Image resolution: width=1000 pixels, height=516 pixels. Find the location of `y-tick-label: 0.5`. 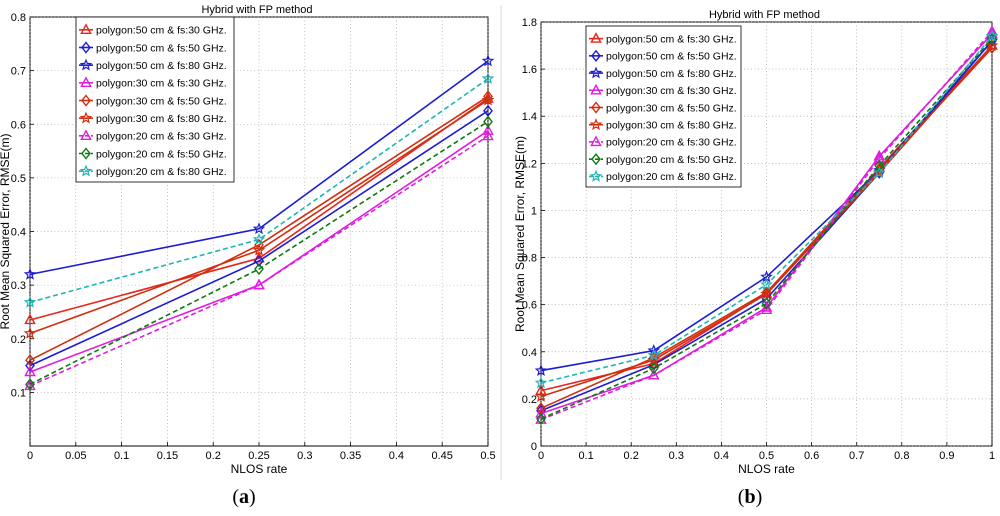

y-tick-label: 0.5 is located at coordinates (18, 179).